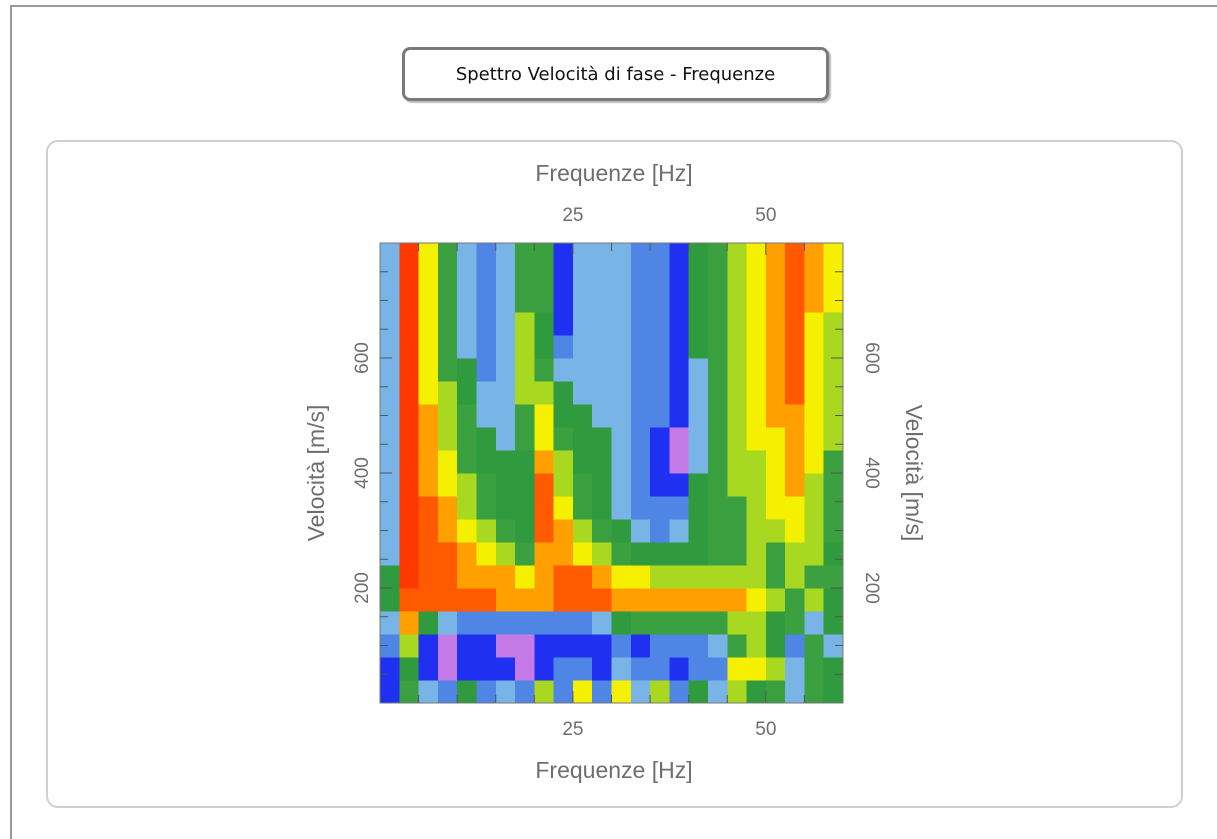 The image size is (1217, 839). I want to click on x-axis-title-top: Frequenze [Hz], so click(613, 173).